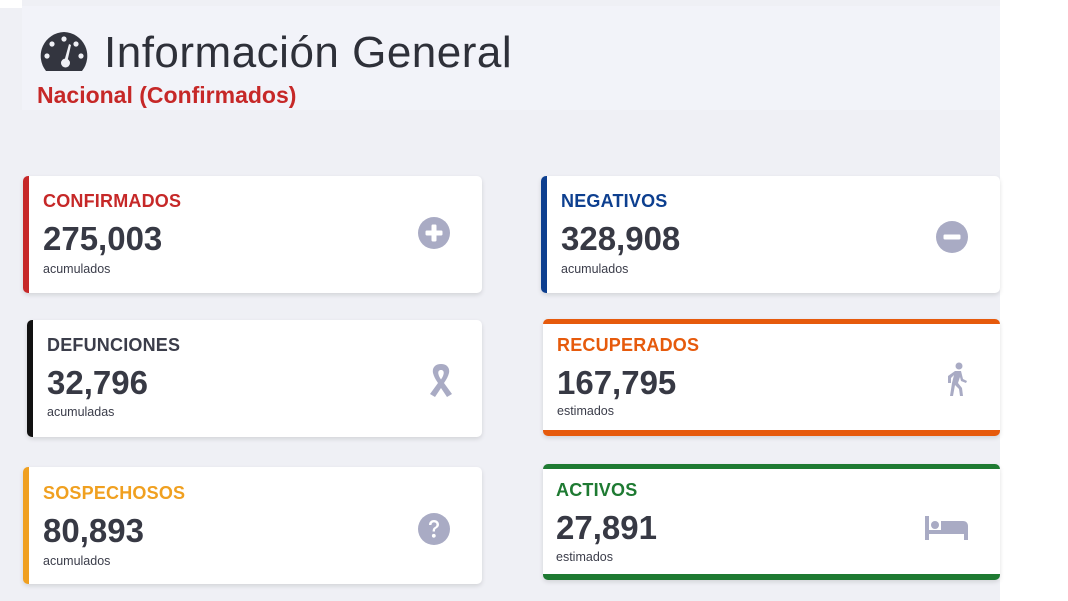 The width and height of the screenshot is (1068, 601). I want to click on card-value: 275,003, so click(103, 238).